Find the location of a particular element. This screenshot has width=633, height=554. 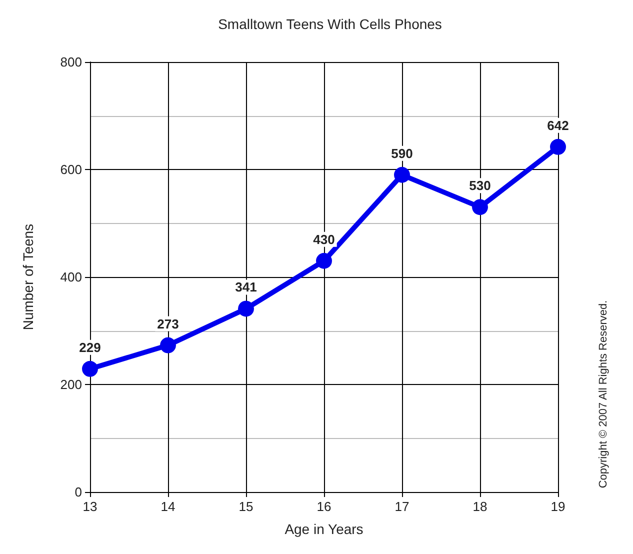

x-axis-title: Age in Years is located at coordinates (324, 529).